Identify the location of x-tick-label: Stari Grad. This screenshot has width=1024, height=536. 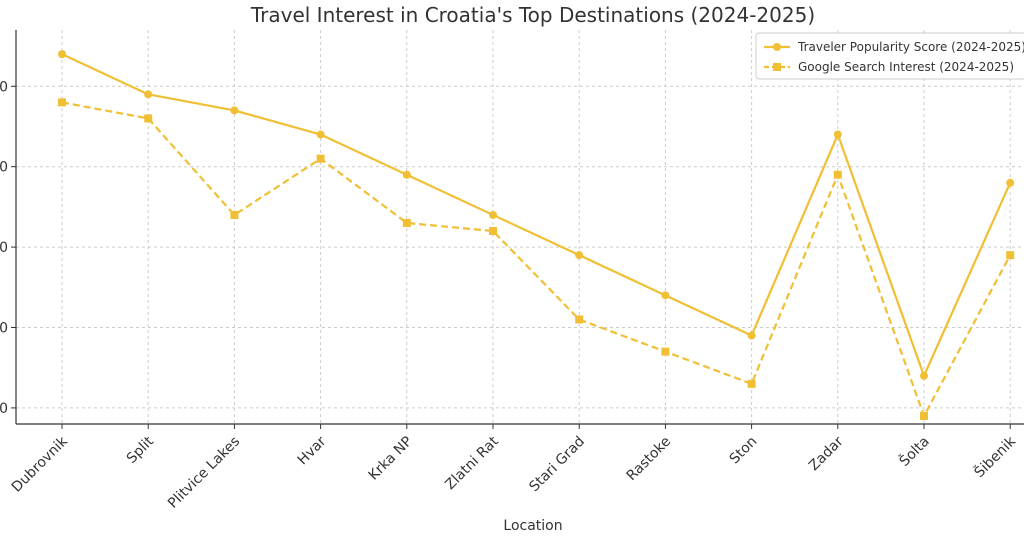
(557, 465).